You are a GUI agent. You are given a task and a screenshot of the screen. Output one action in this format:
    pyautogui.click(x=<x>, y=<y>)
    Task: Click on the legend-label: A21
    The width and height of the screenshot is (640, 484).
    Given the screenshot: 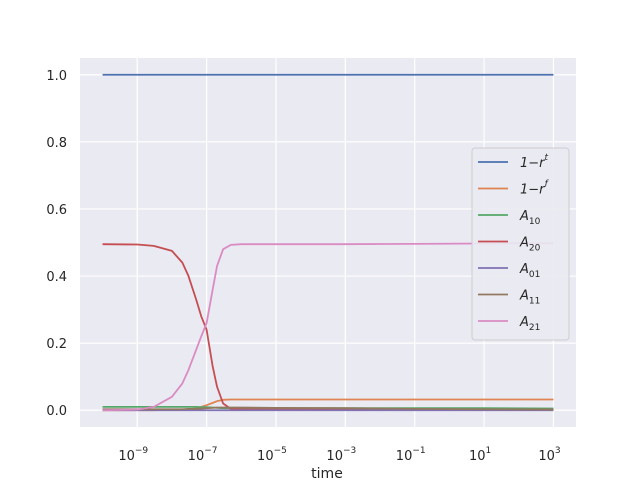 What is the action you would take?
    pyautogui.click(x=529, y=324)
    